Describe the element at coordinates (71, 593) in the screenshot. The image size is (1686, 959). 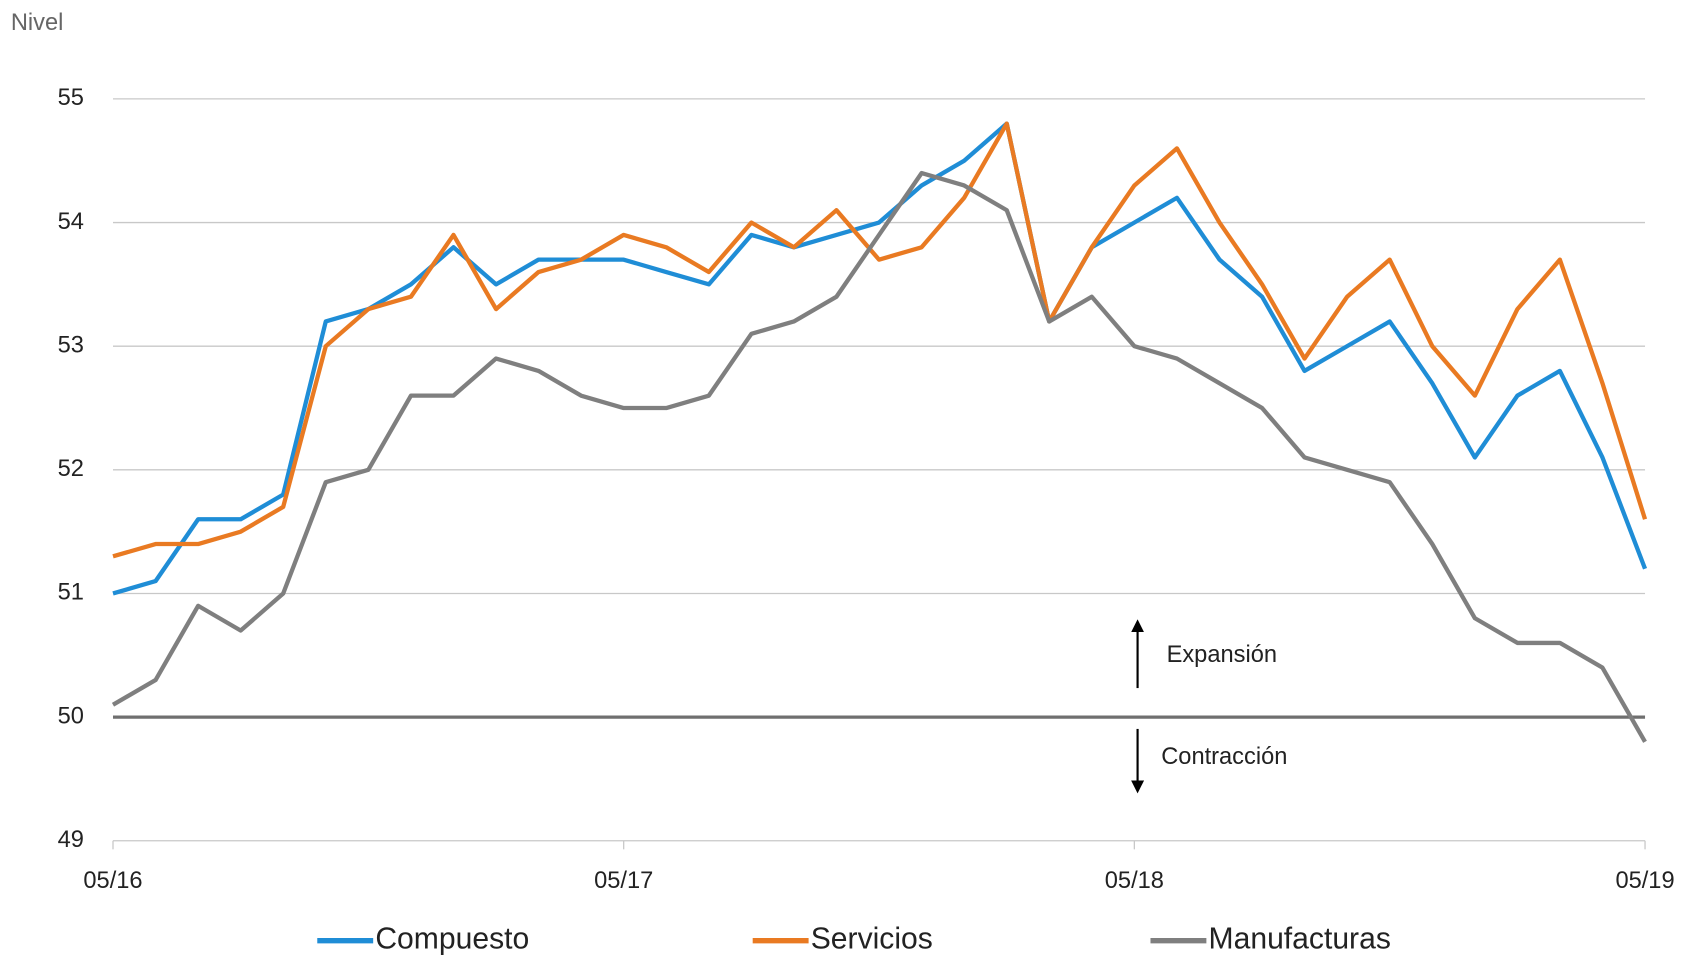
I see `y-tick-label: 51` at that location.